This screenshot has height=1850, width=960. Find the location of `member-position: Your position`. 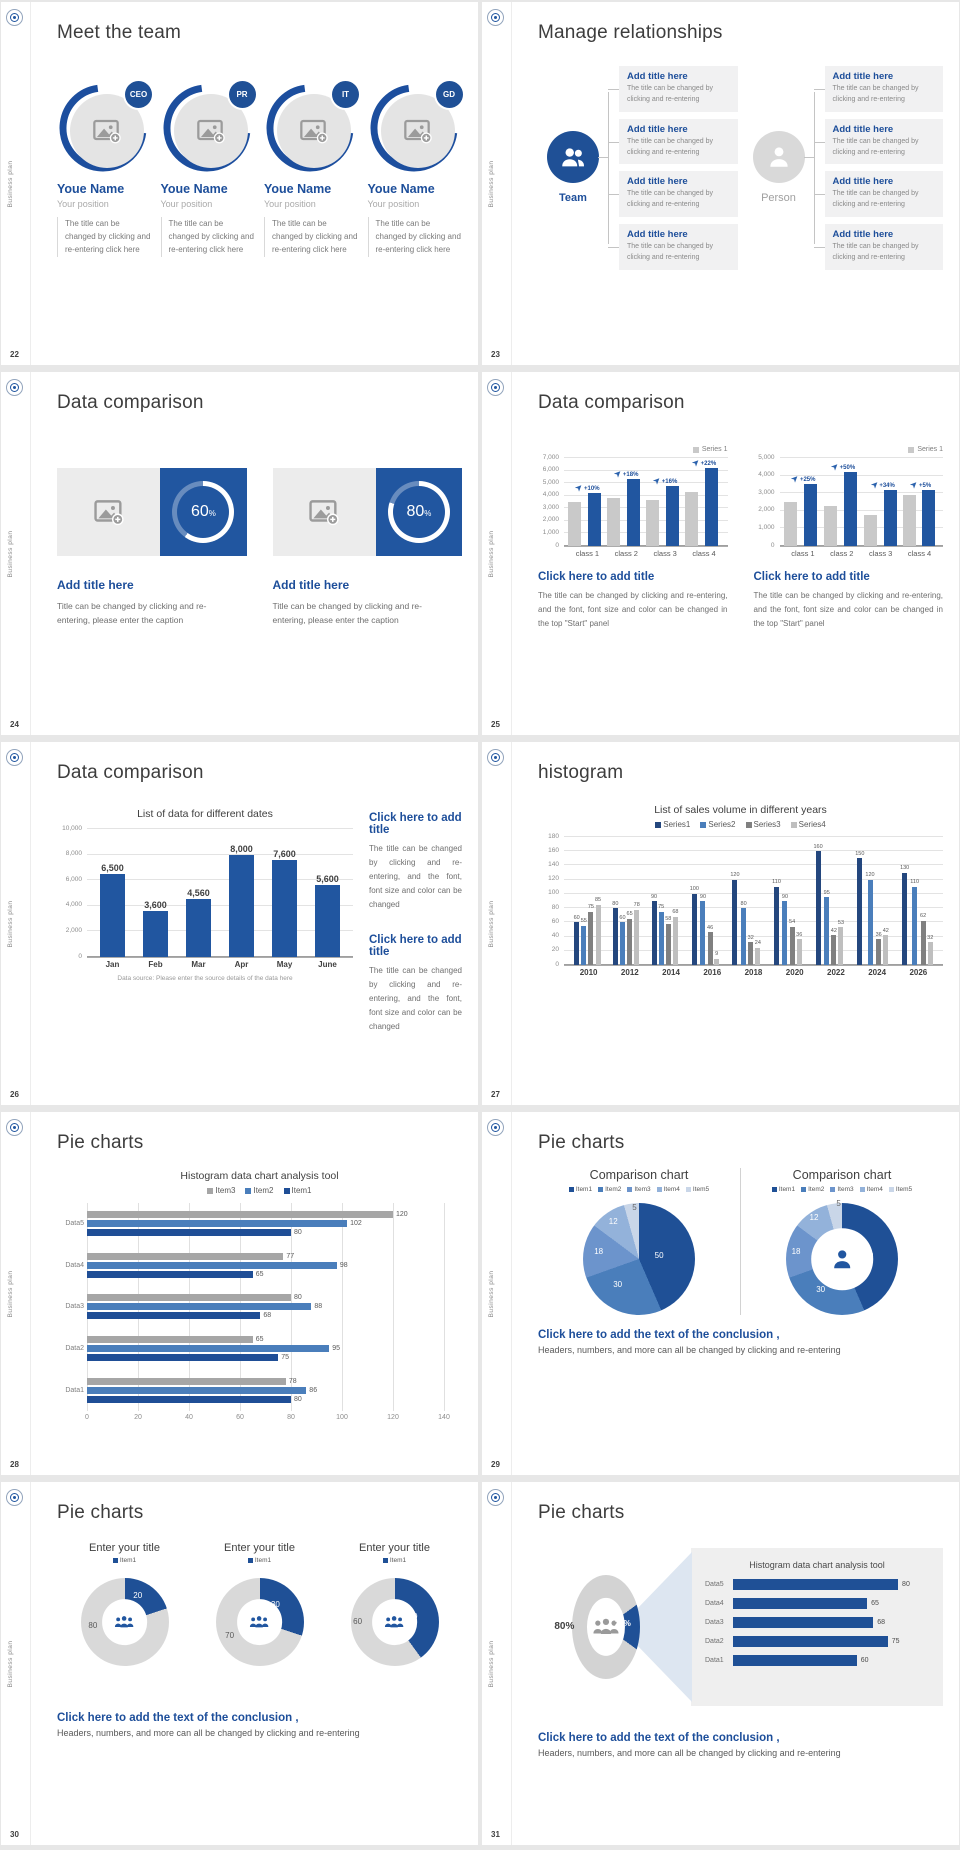

member-position: Your position is located at coordinates (186, 204).